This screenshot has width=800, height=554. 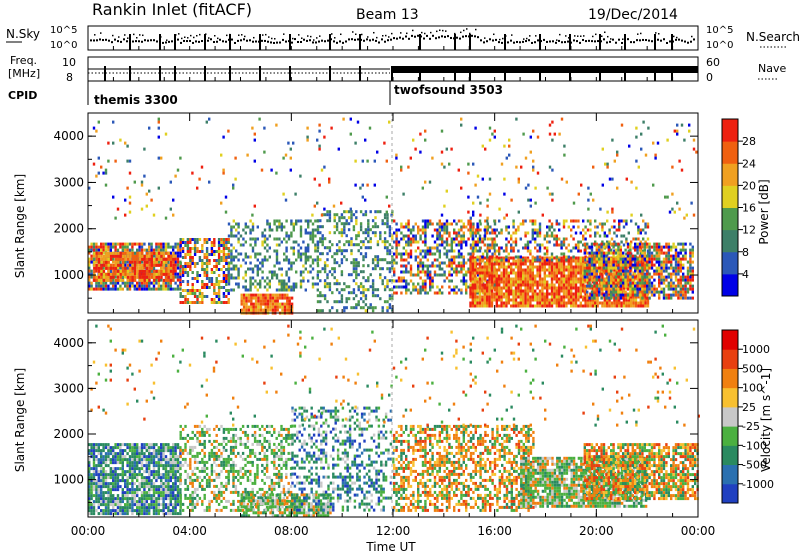 What do you see at coordinates (393, 73) in the screenshot?
I see `freq-marks` at bounding box center [393, 73].